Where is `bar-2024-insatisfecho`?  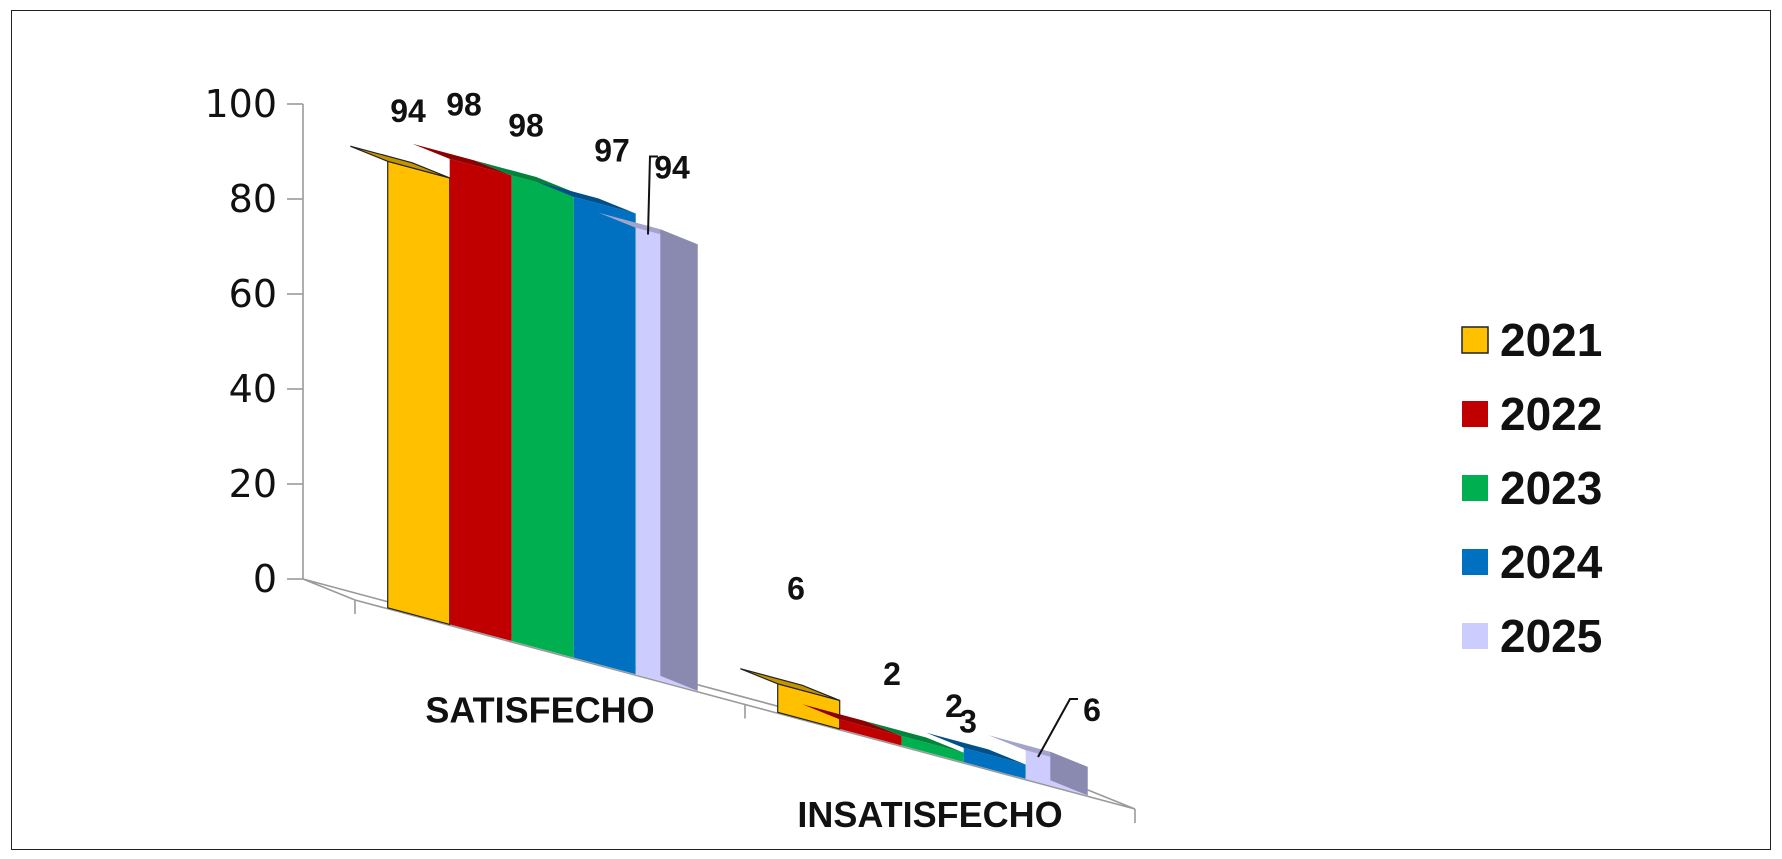 bar-2024-insatisfecho is located at coordinates (976, 755).